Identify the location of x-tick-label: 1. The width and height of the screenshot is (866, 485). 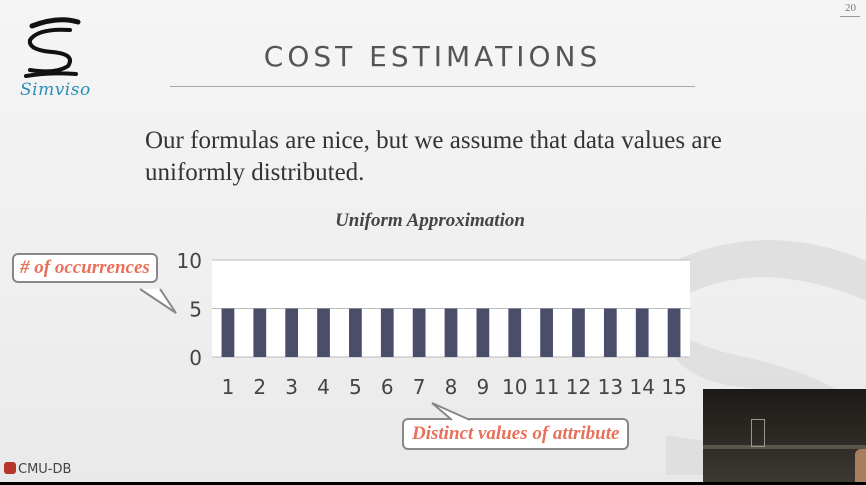
(228, 387).